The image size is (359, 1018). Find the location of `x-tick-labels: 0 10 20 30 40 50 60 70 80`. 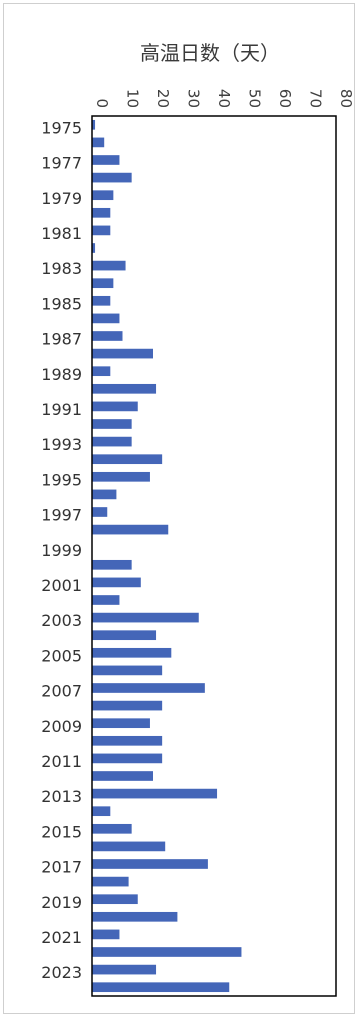

x-tick-labels: 0 10 20 30 40 50 60 70 80 is located at coordinates (224, 98).